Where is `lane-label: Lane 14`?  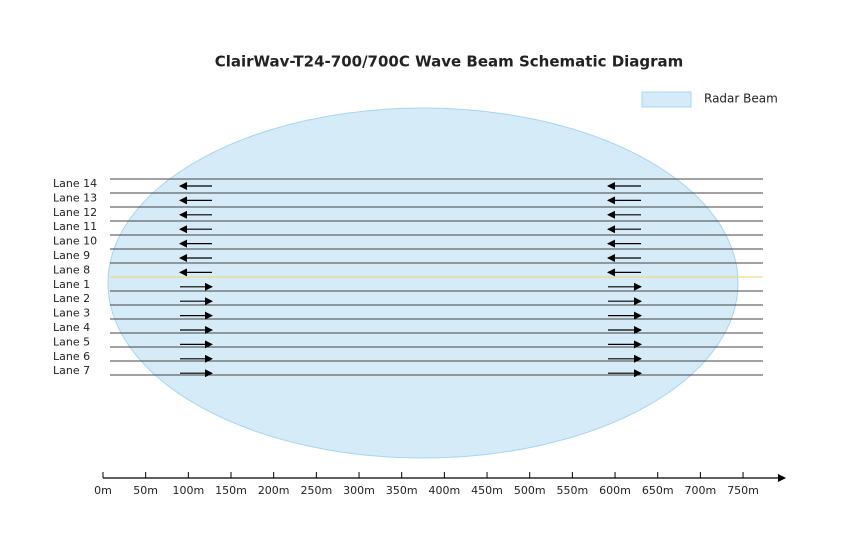 lane-label: Lane 14 is located at coordinates (75, 183).